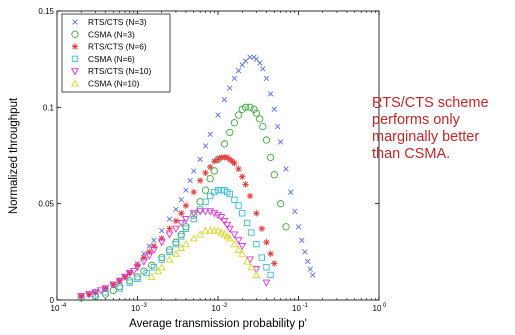 The image size is (515, 335). I want to click on annotation-line: performs only, so click(416, 120).